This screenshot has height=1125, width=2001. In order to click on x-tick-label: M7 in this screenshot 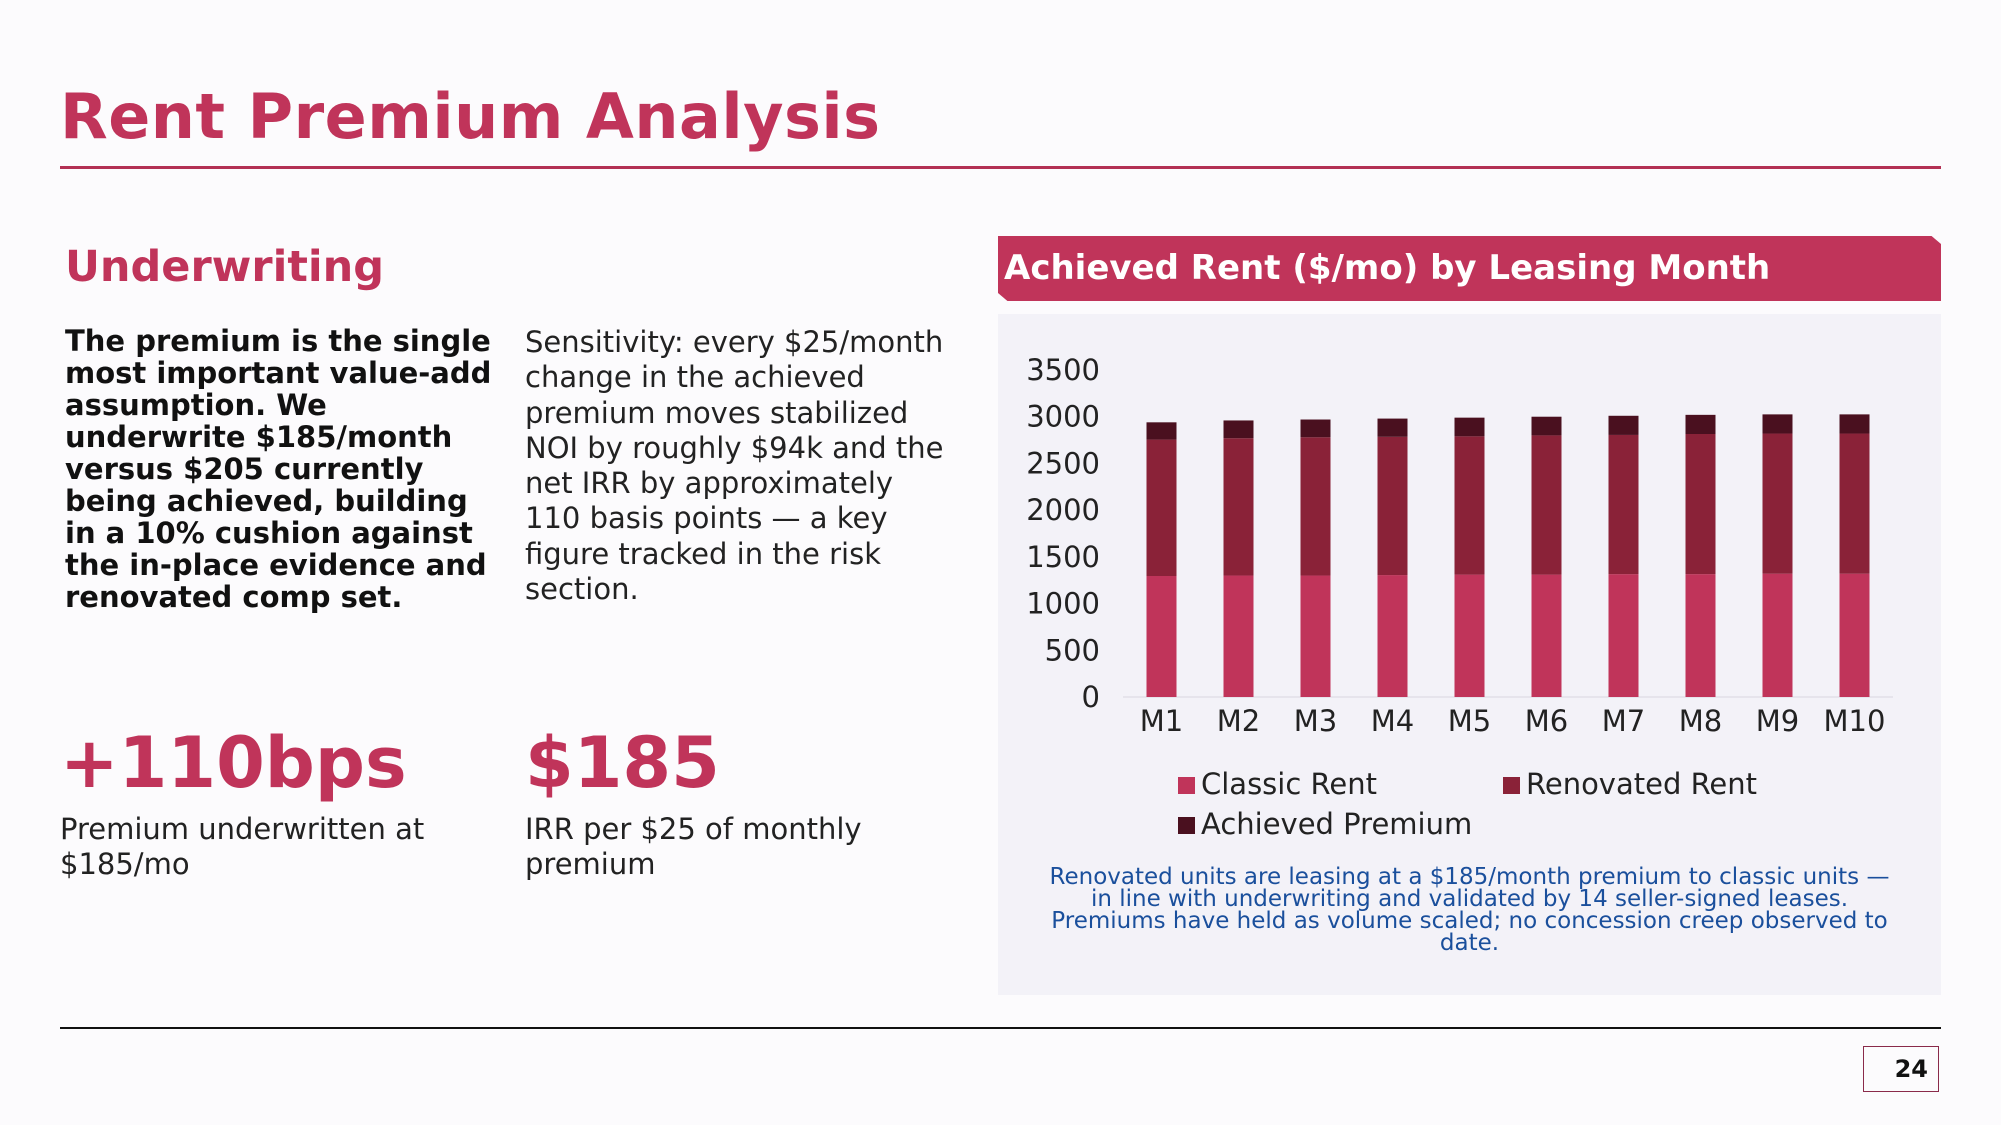, I will do `click(1623, 721)`.